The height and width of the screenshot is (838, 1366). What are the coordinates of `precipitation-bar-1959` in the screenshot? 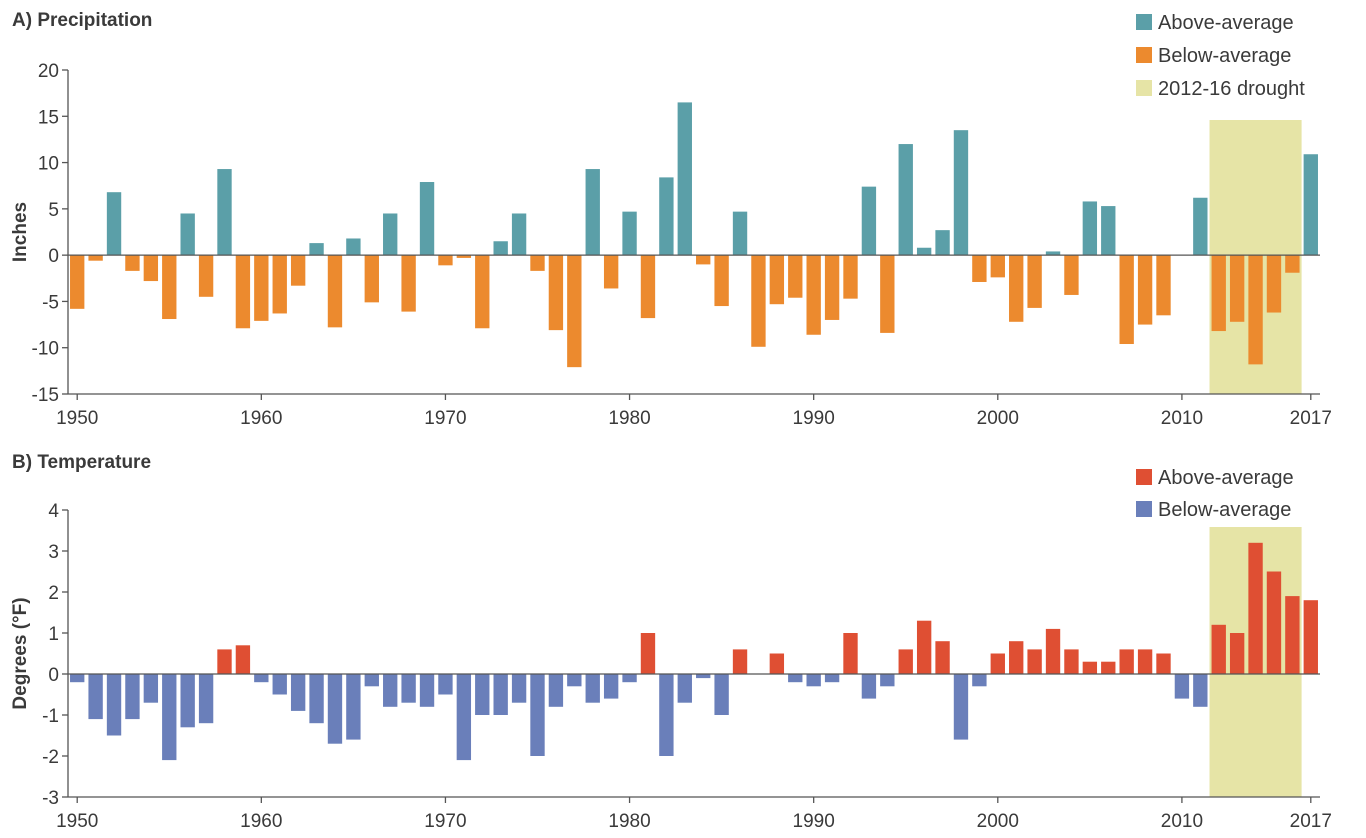 It's located at (243, 292).